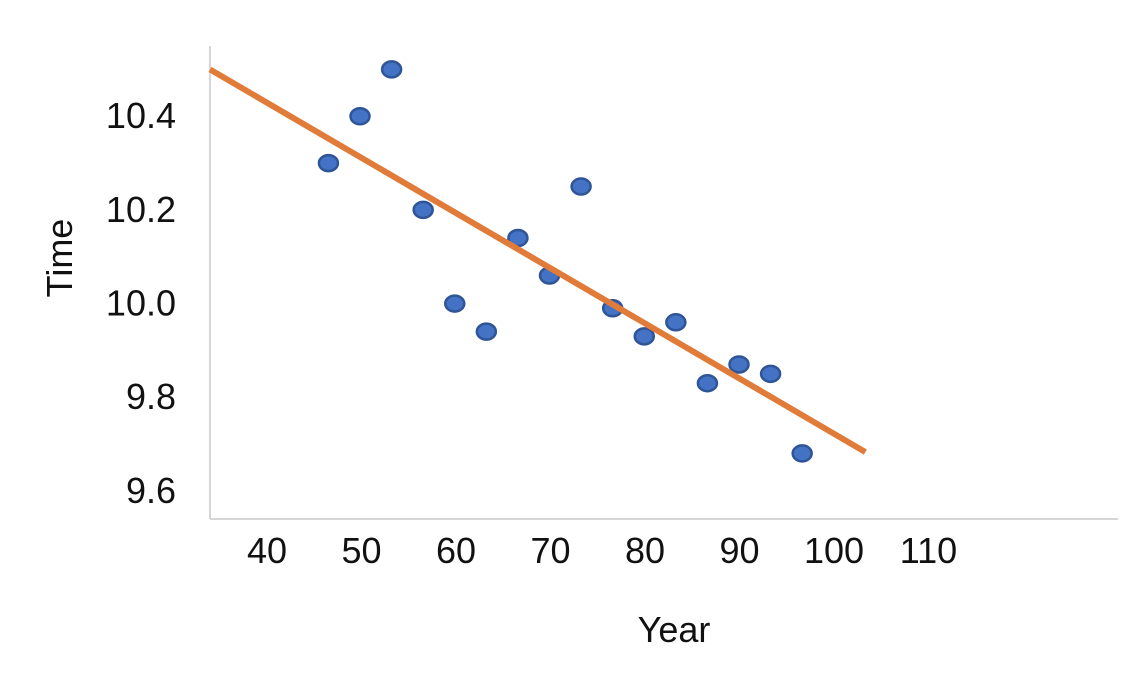 The image size is (1124, 680). I want to click on x-tick-label: 40, so click(267, 550).